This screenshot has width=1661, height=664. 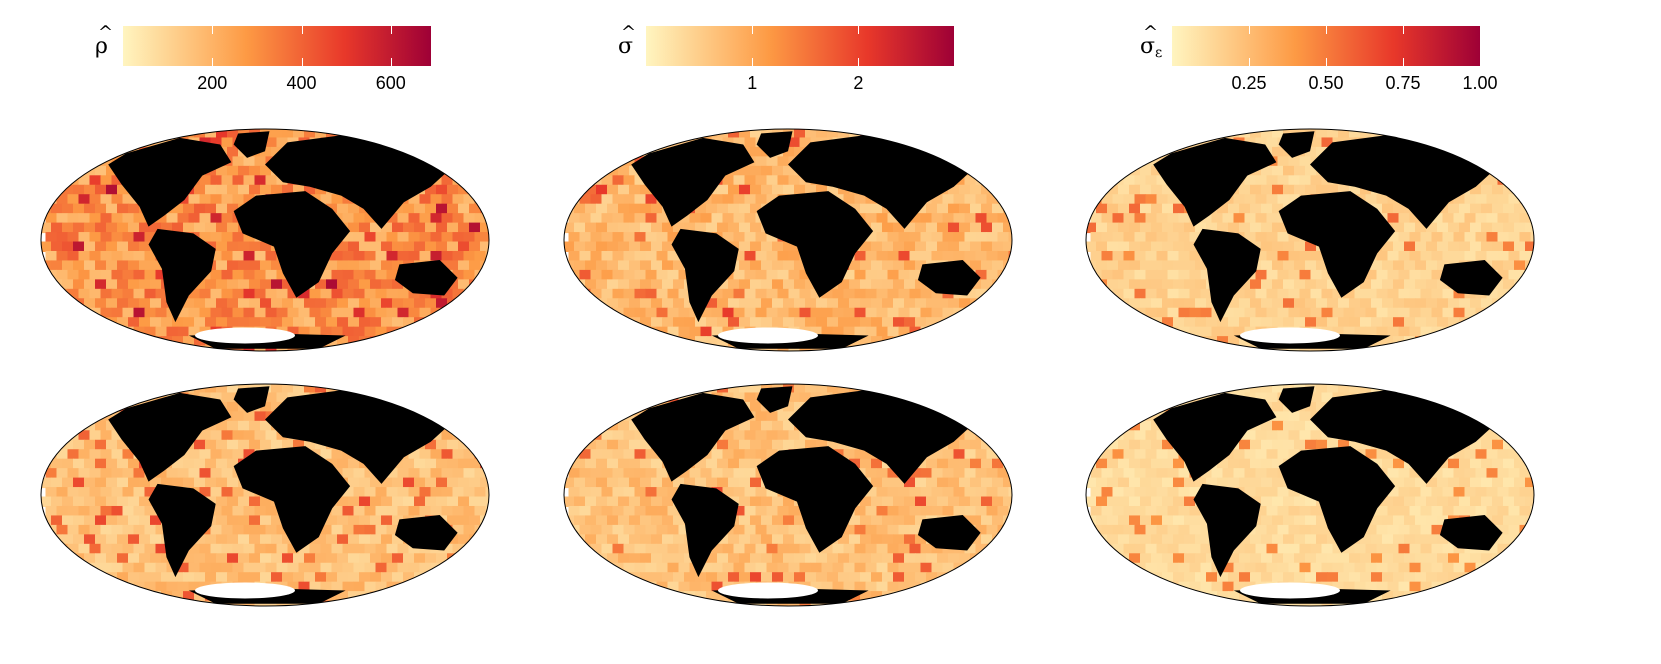 I want to click on map-rho-bottom, so click(x=265, y=495).